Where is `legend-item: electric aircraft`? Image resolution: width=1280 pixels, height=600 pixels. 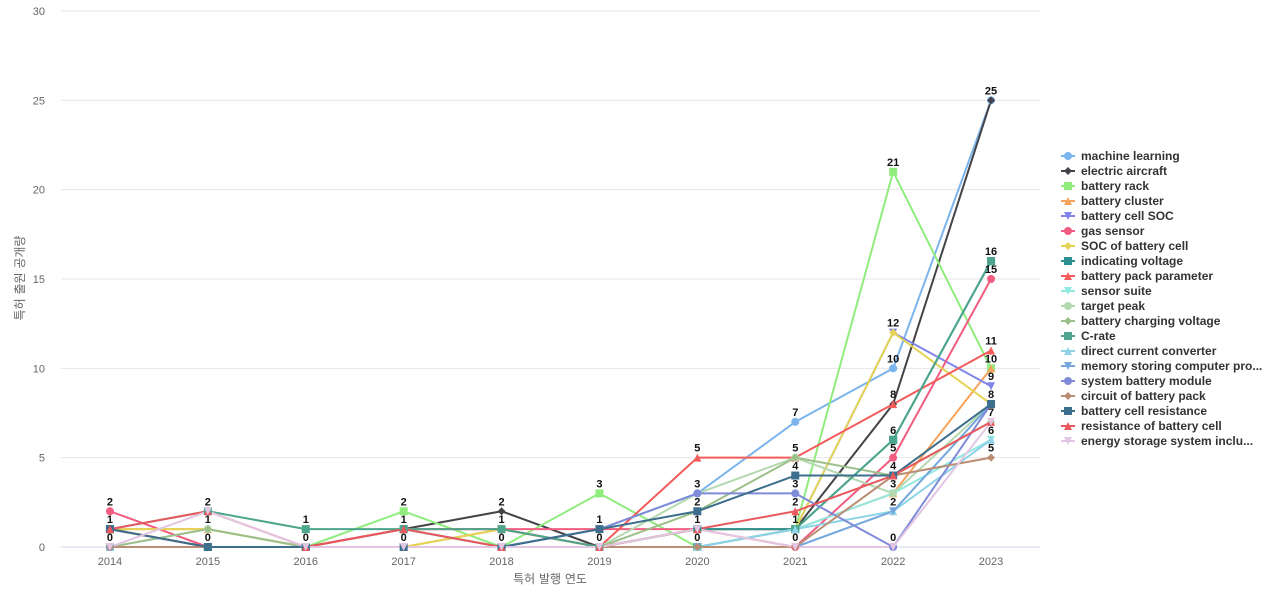 legend-item: electric aircraft is located at coordinates (1114, 171).